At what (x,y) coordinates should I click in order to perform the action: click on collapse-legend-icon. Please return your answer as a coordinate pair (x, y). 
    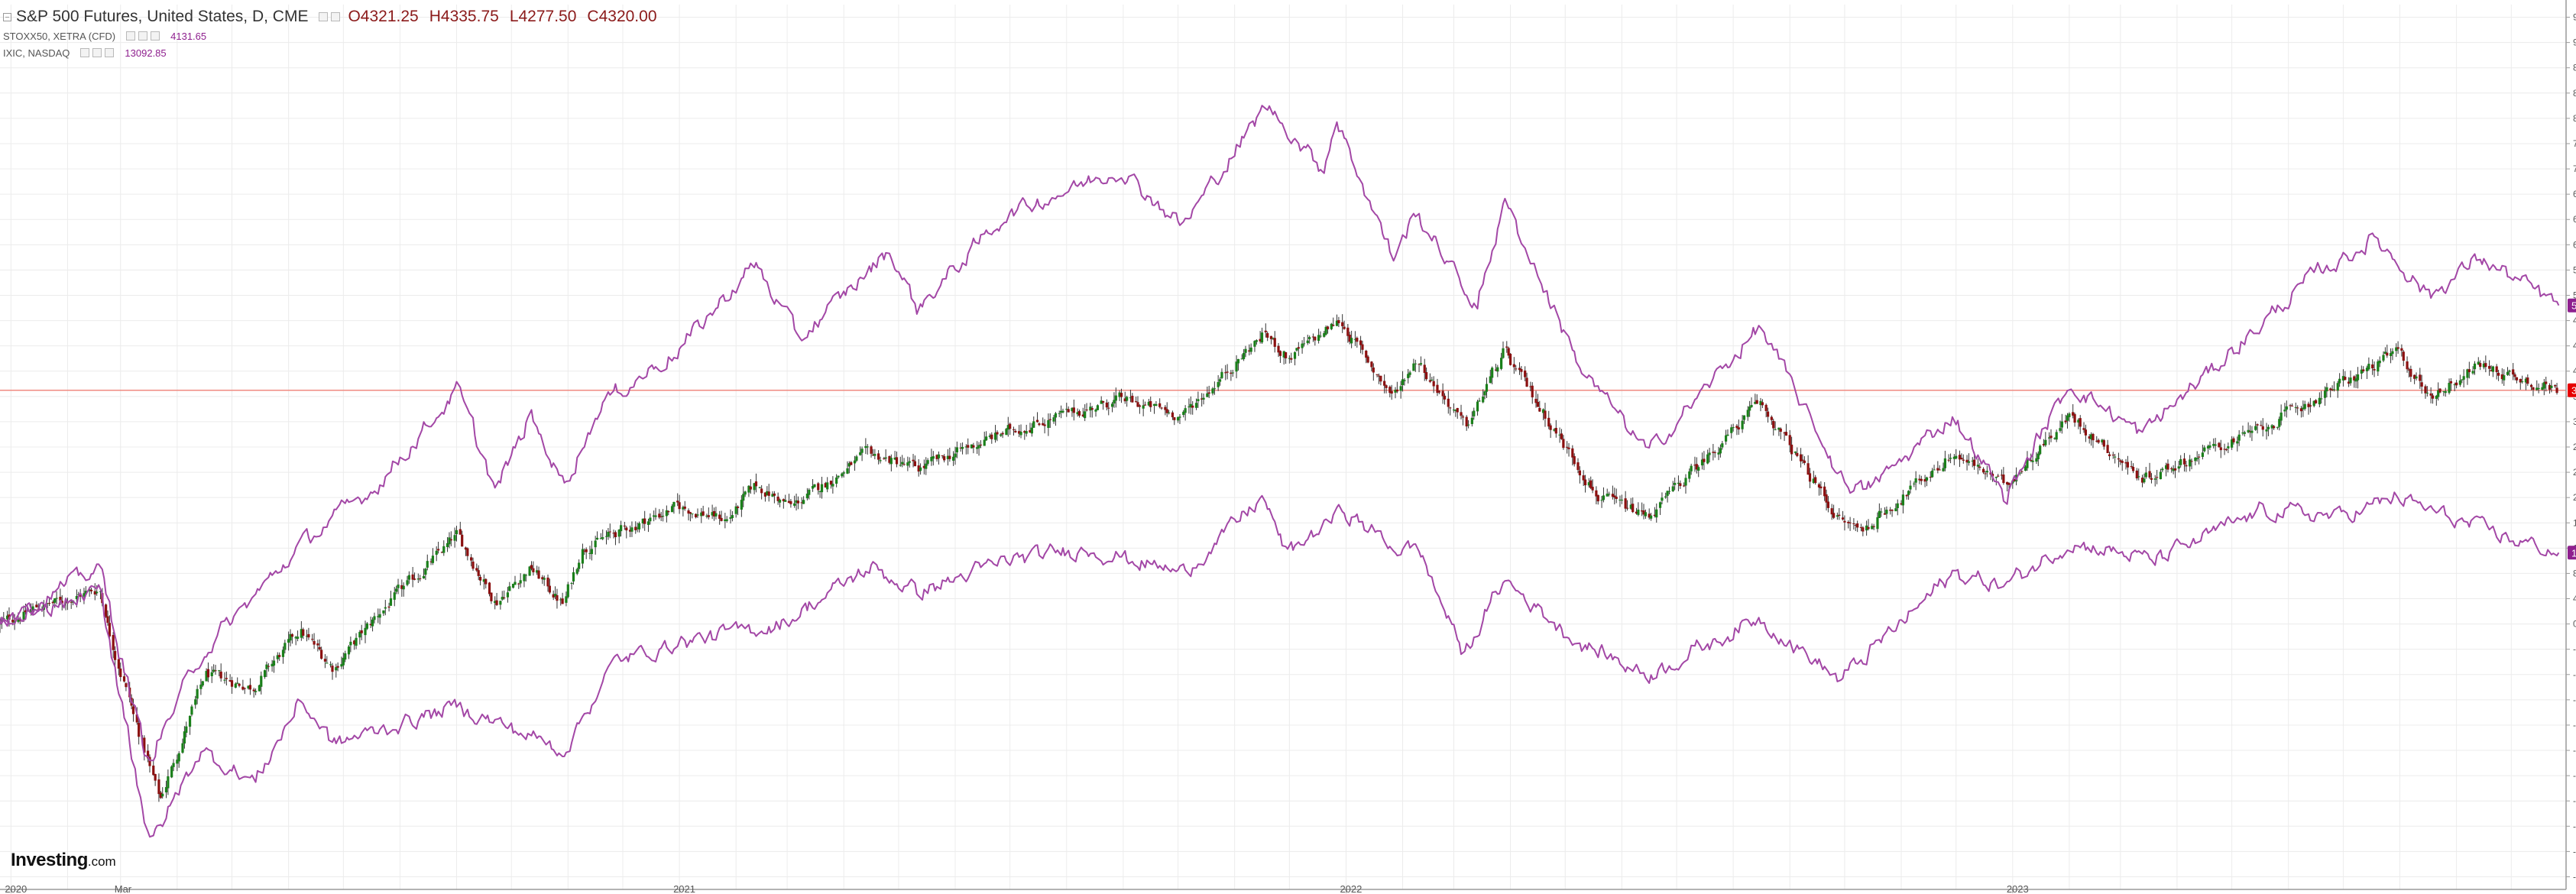
    Looking at the image, I should click on (7, 16).